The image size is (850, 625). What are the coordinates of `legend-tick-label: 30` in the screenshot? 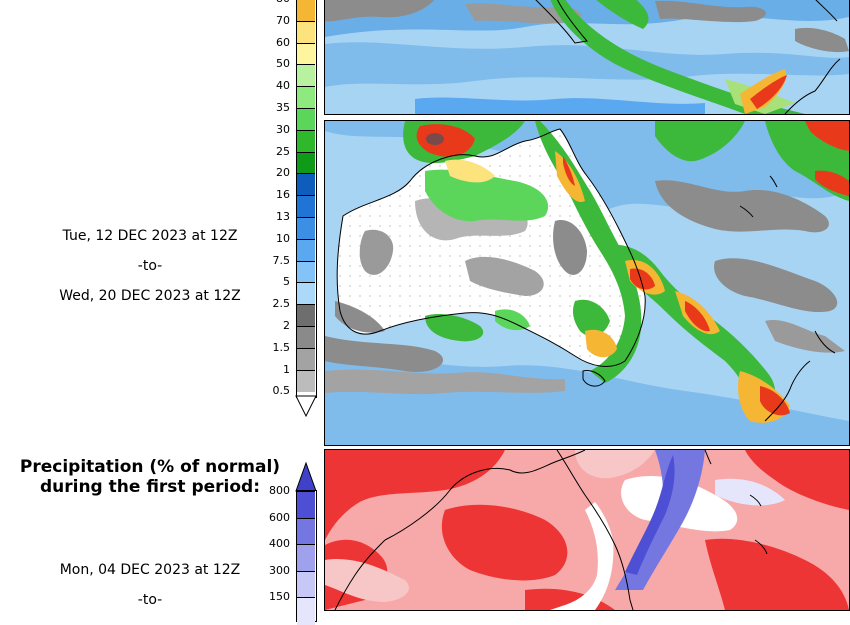 It's located at (283, 129).